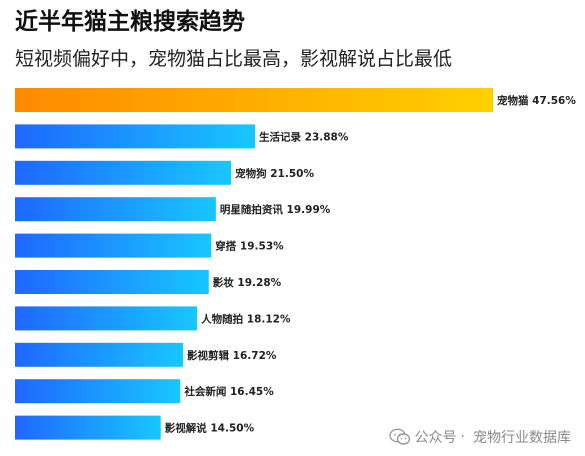 The width and height of the screenshot is (585, 456). What do you see at coordinates (399, 436) in the screenshot?
I see `wechat-icon` at bounding box center [399, 436].